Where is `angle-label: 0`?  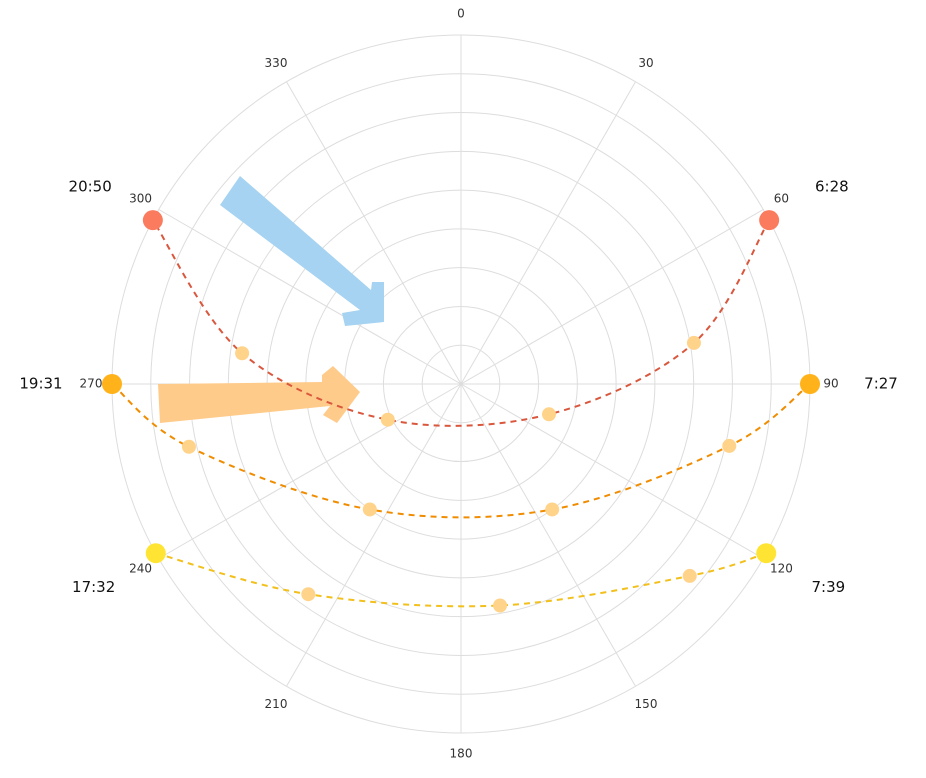 angle-label: 0 is located at coordinates (461, 14).